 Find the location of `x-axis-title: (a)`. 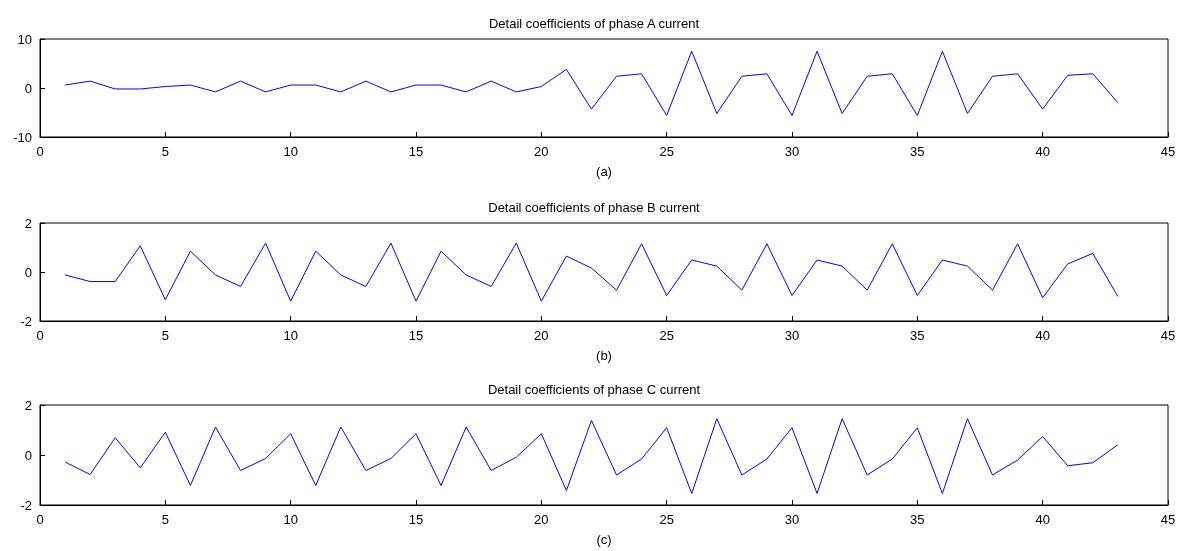

x-axis-title: (a) is located at coordinates (604, 171).